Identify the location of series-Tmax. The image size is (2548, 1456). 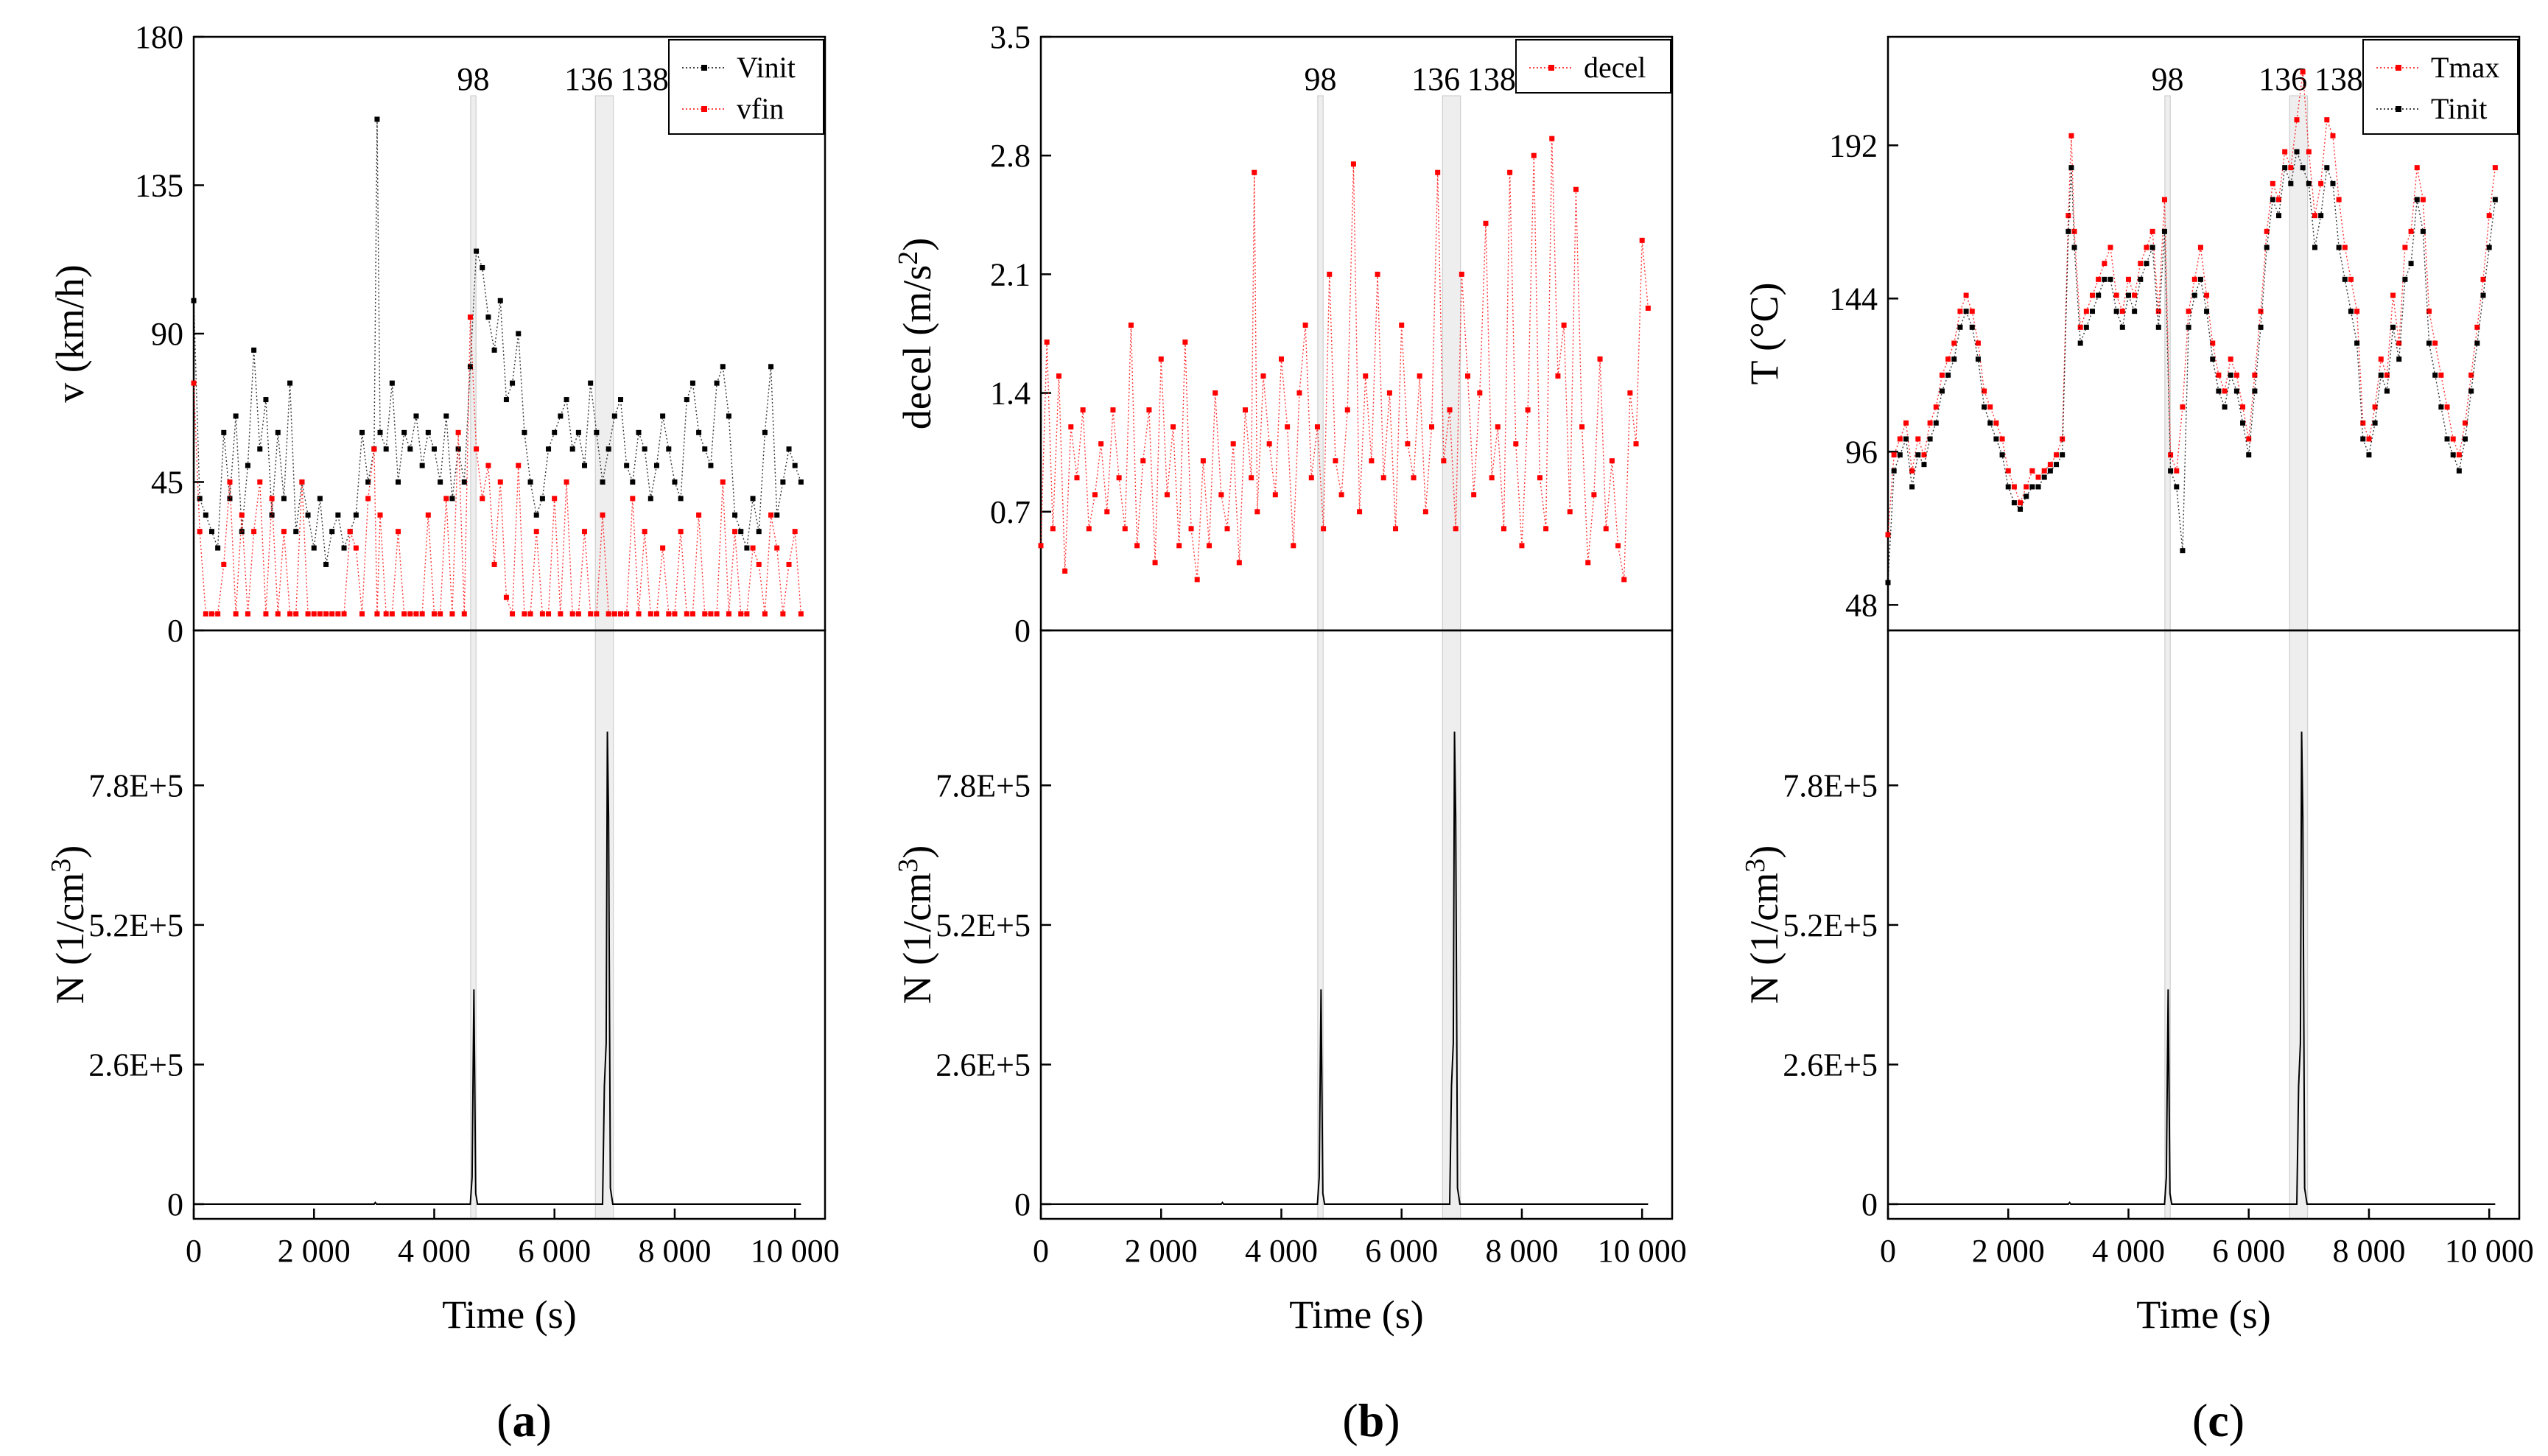
(2191, 303).